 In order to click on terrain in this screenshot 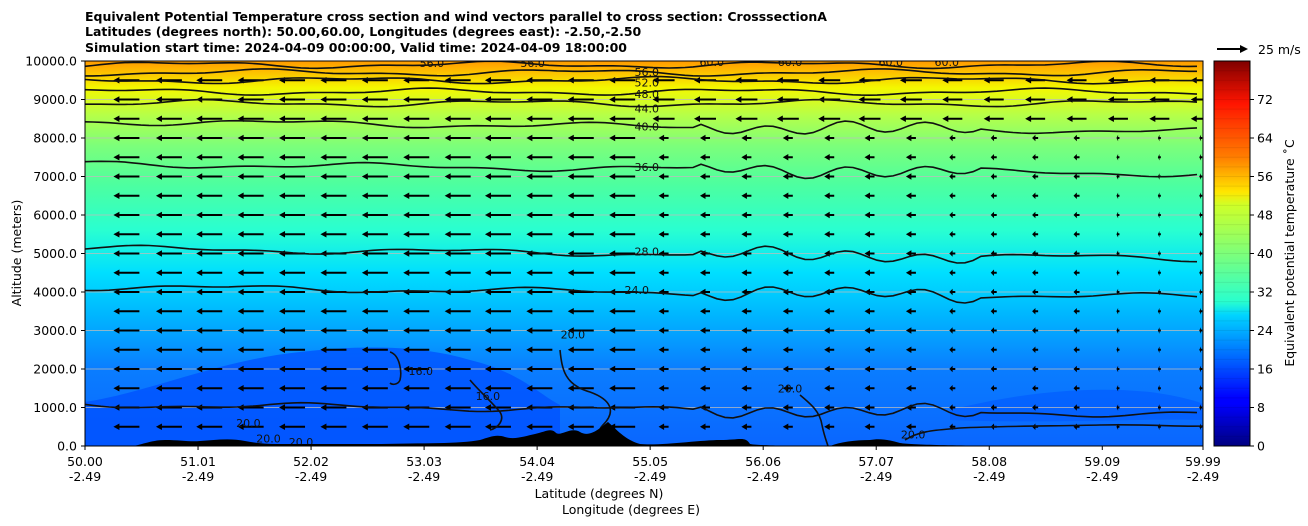, I will do `click(644, 434)`.